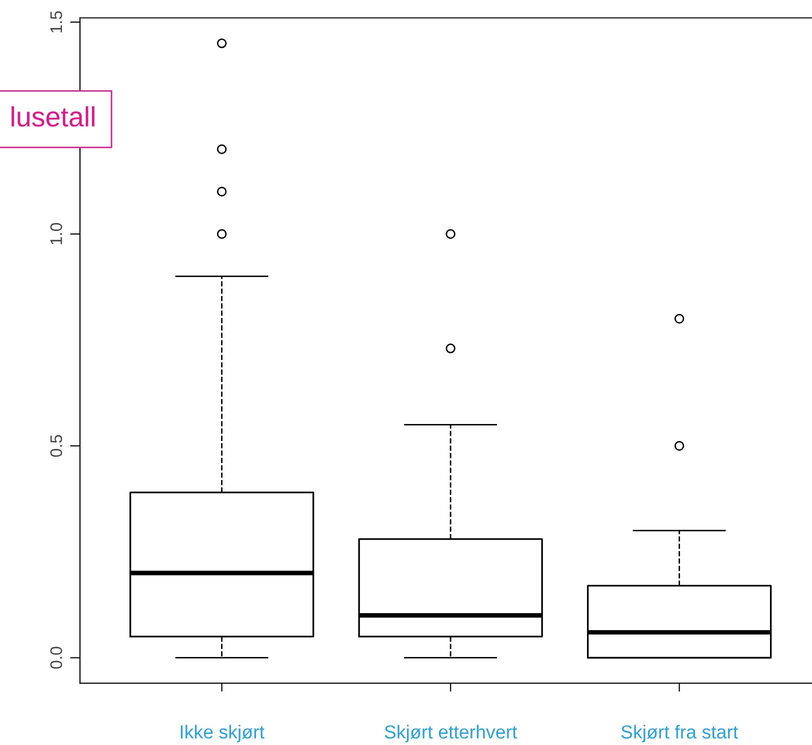 This screenshot has height=745, width=812. Describe the element at coordinates (56, 445) in the screenshot. I see `y-tick-label: 0.5` at that location.